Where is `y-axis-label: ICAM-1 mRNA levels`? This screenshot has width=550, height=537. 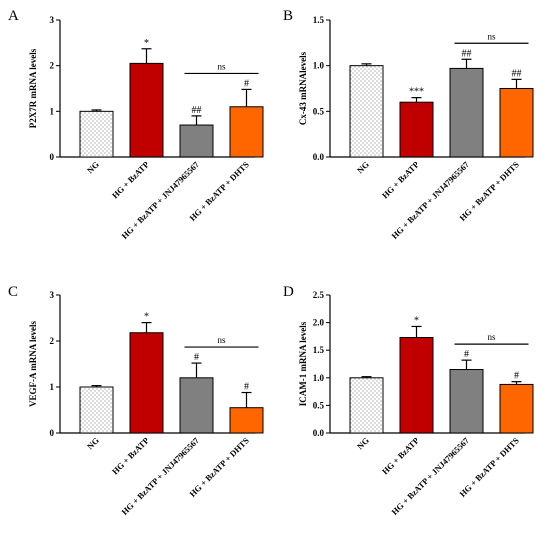
y-axis-label: ICAM-1 mRNA levels is located at coordinates (303, 363).